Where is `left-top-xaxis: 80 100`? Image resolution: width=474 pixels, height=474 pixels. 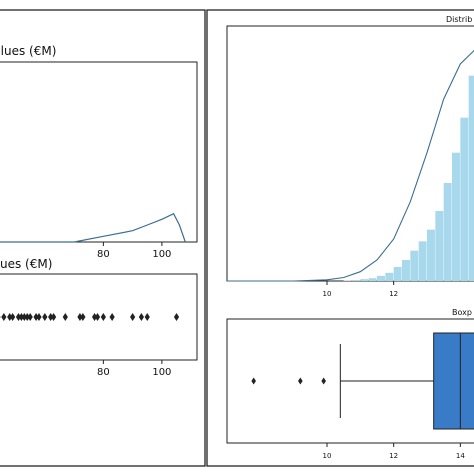
left-top-xaxis: 80 100 is located at coordinates (134, 251).